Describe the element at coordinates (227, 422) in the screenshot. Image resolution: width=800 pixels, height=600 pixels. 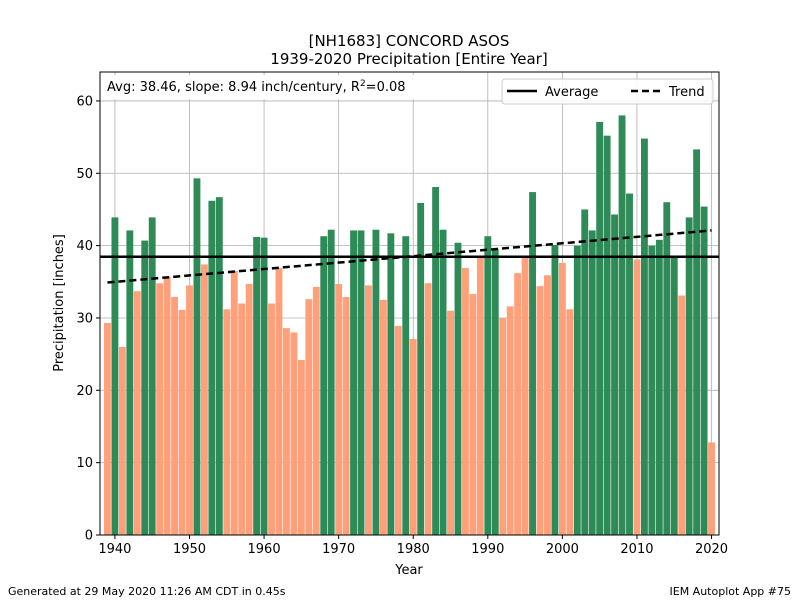
I see `bar-1955` at that location.